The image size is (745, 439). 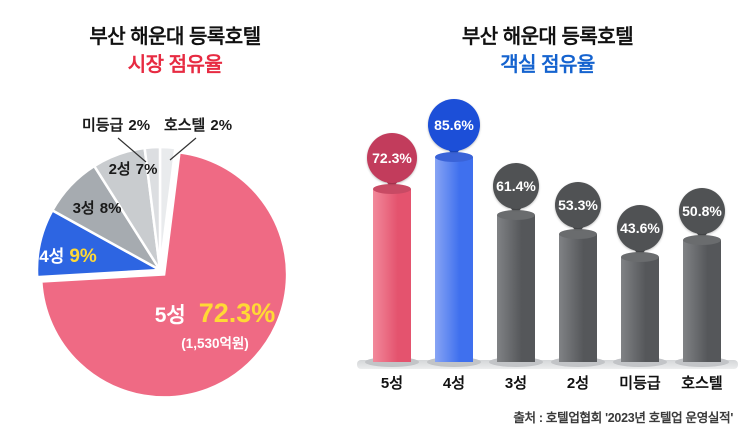 I want to click on value-bubble-5성: 72.3%, so click(x=392, y=157).